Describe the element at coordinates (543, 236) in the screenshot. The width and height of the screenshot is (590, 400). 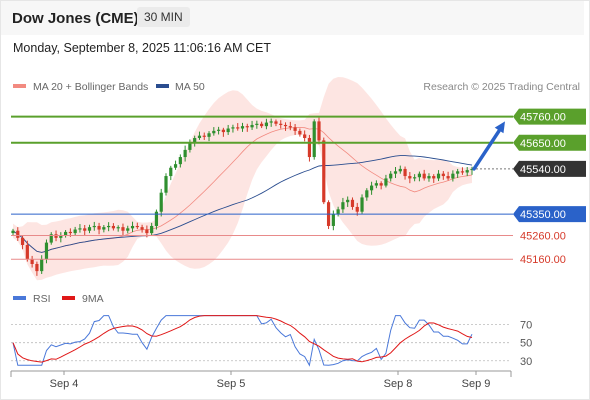
I see `level-label: 45260.00` at that location.